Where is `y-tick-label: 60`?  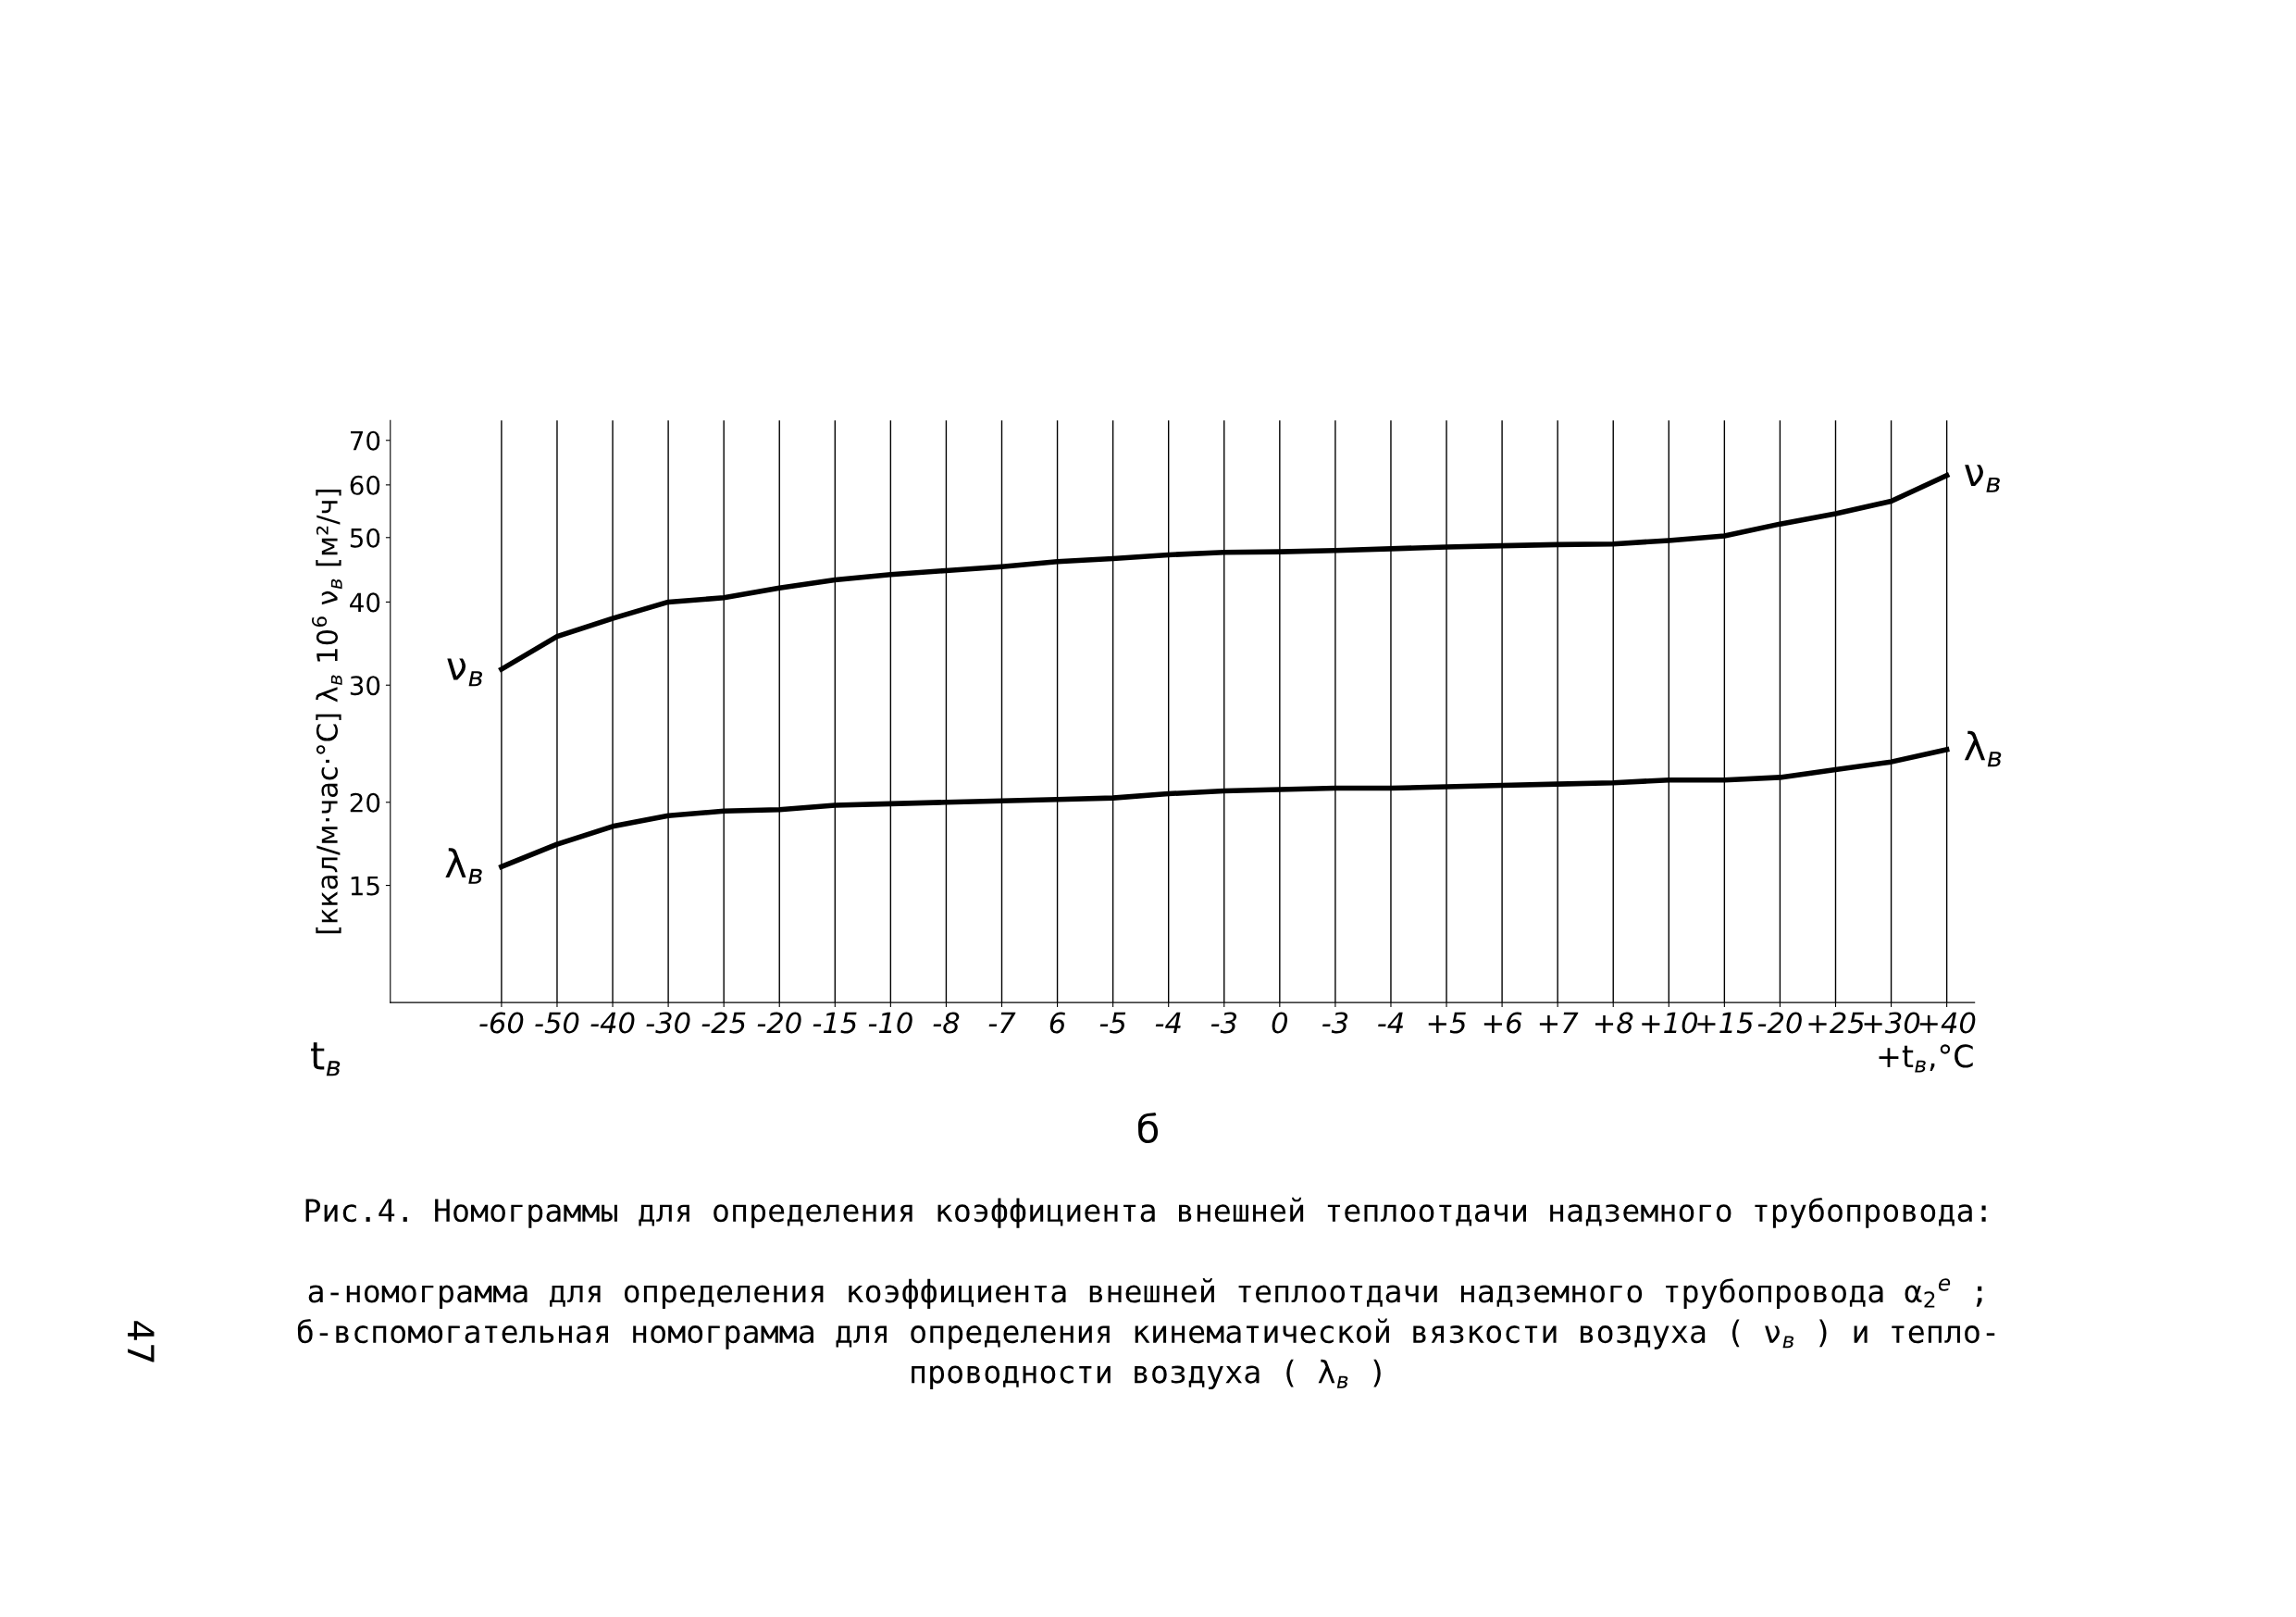 y-tick-label: 60 is located at coordinates (365, 485).